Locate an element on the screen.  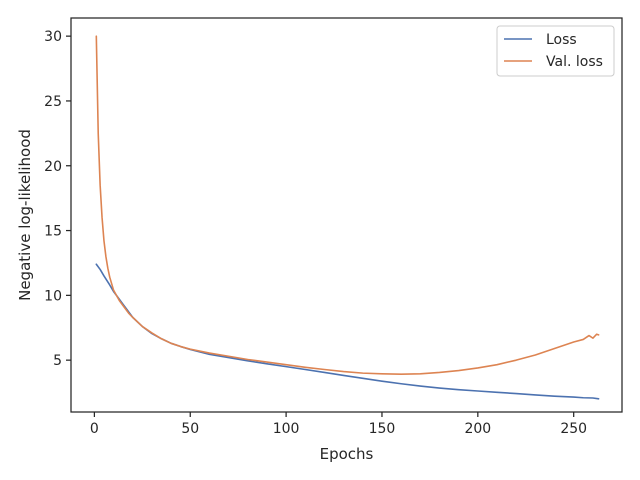
x-tick-label: 200 is located at coordinates (477, 429).